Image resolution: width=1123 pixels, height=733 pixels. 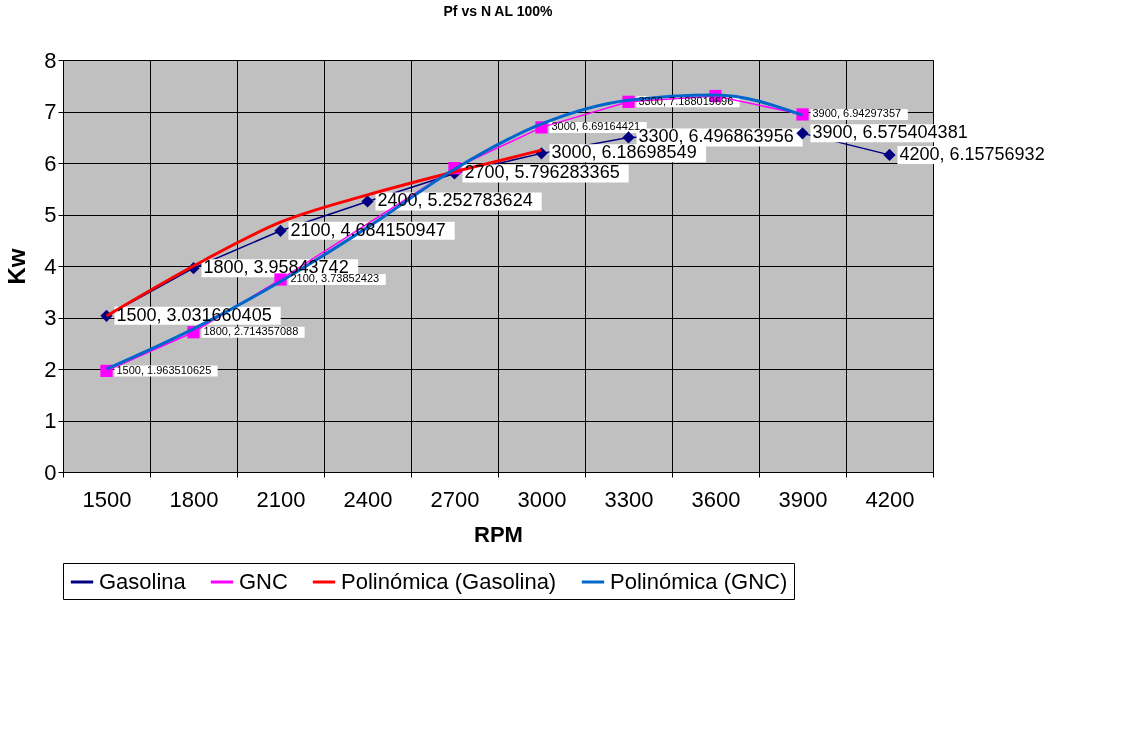 What do you see at coordinates (498, 534) in the screenshot?
I see `x-axis-title: RPM` at bounding box center [498, 534].